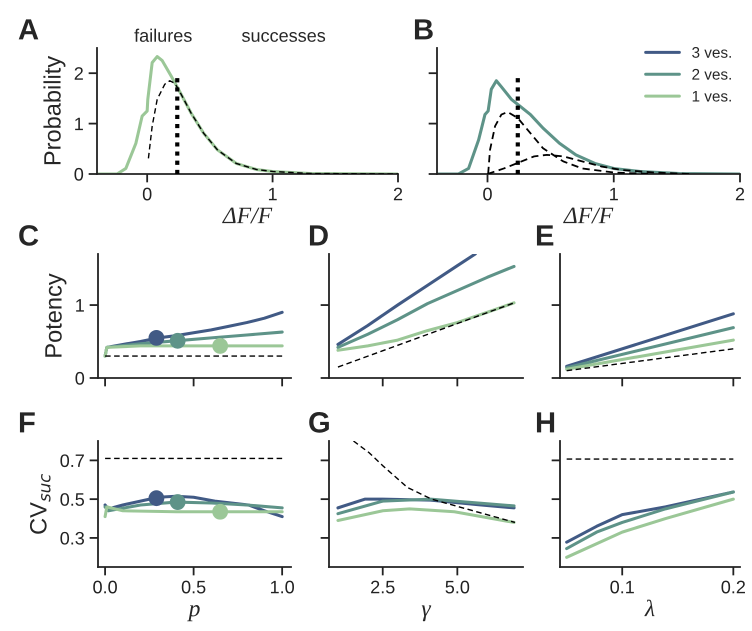  Describe the element at coordinates (711, 74) in the screenshot. I see `legend-label: 2 ves.` at that location.